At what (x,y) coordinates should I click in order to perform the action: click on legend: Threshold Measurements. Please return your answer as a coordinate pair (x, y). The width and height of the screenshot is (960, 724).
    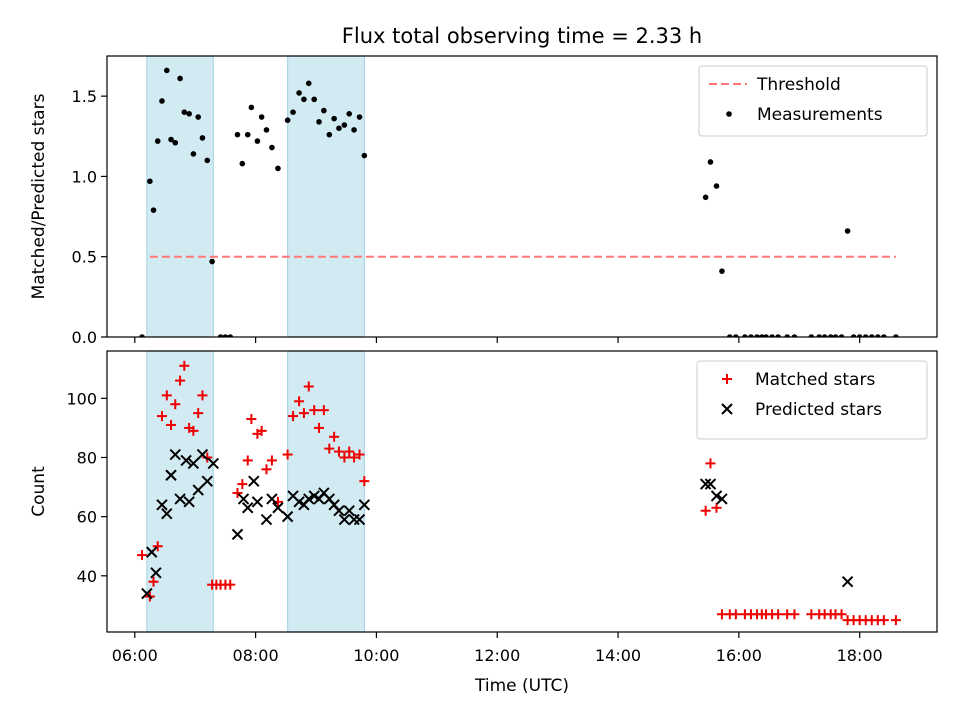
    Looking at the image, I should click on (813, 101).